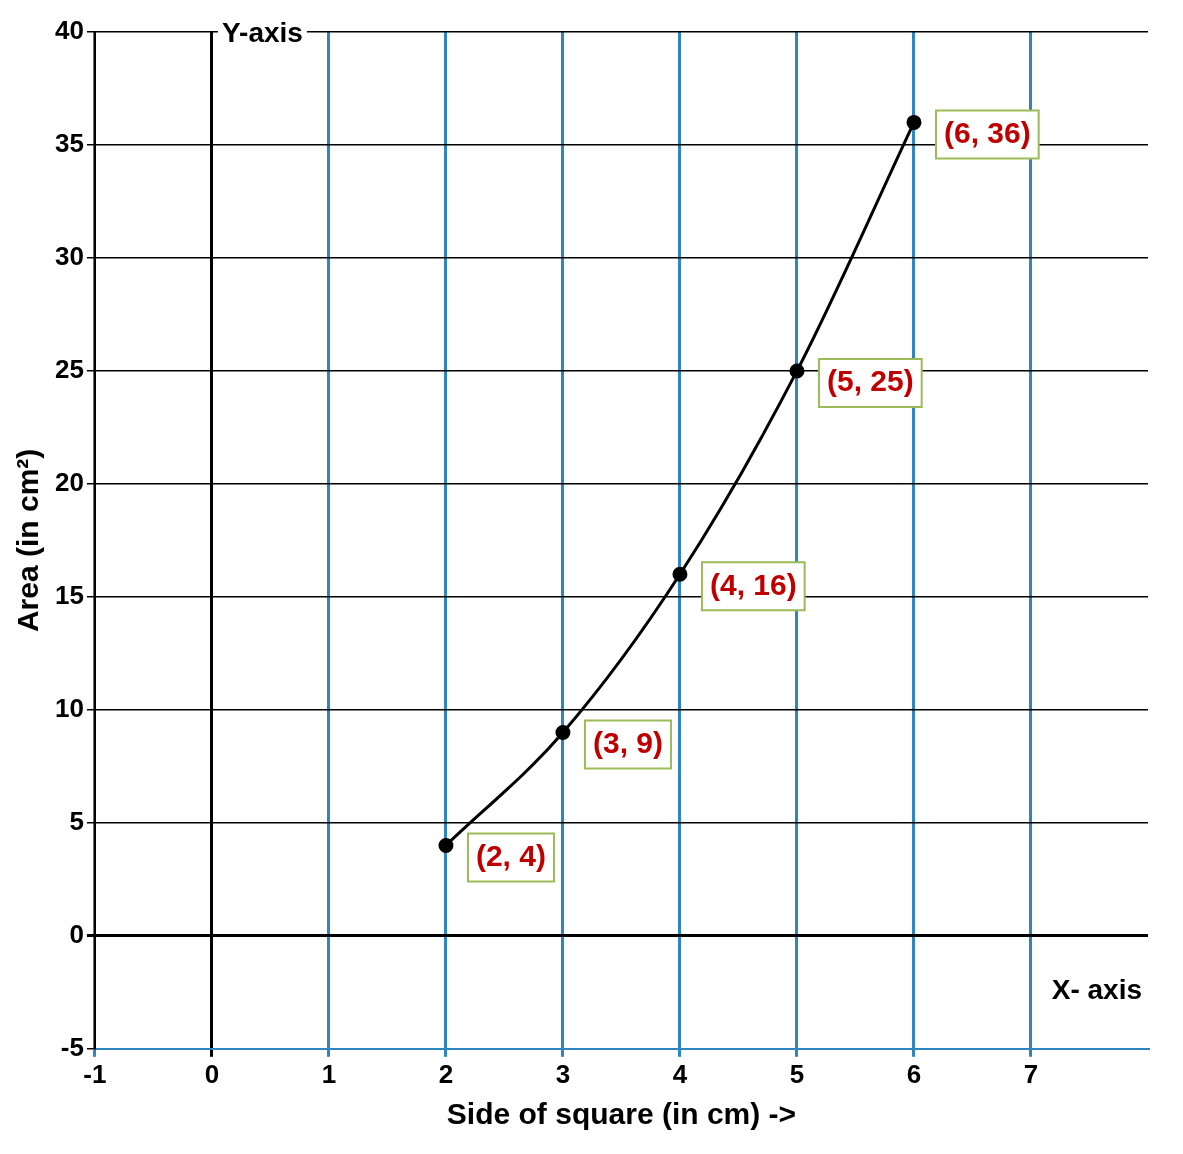  I want to click on y-axis-title: Area (in cm²), so click(28, 540).